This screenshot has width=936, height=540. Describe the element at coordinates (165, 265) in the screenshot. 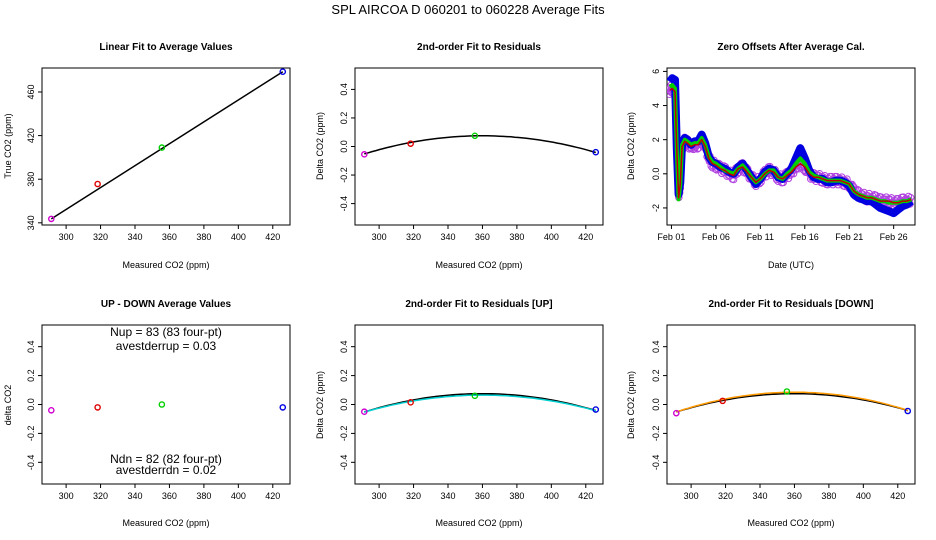

I see `panel-linear-xlabel: Measured CO2 (ppm)` at that location.